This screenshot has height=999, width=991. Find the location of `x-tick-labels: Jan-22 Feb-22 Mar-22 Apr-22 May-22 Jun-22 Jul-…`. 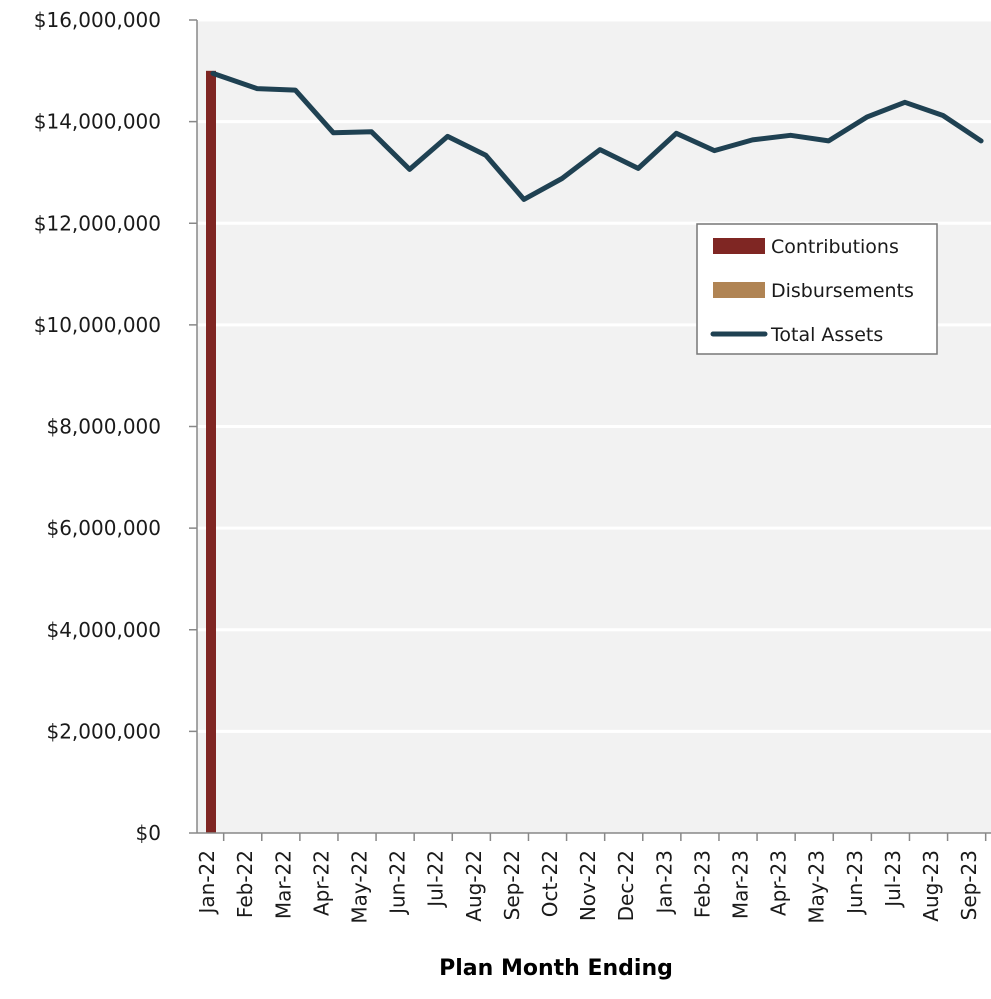

x-tick-labels: Jan-22 Feb-22 Mar-22 Apr-22 May-22 Jun-22 Jul-… is located at coordinates (588, 887).